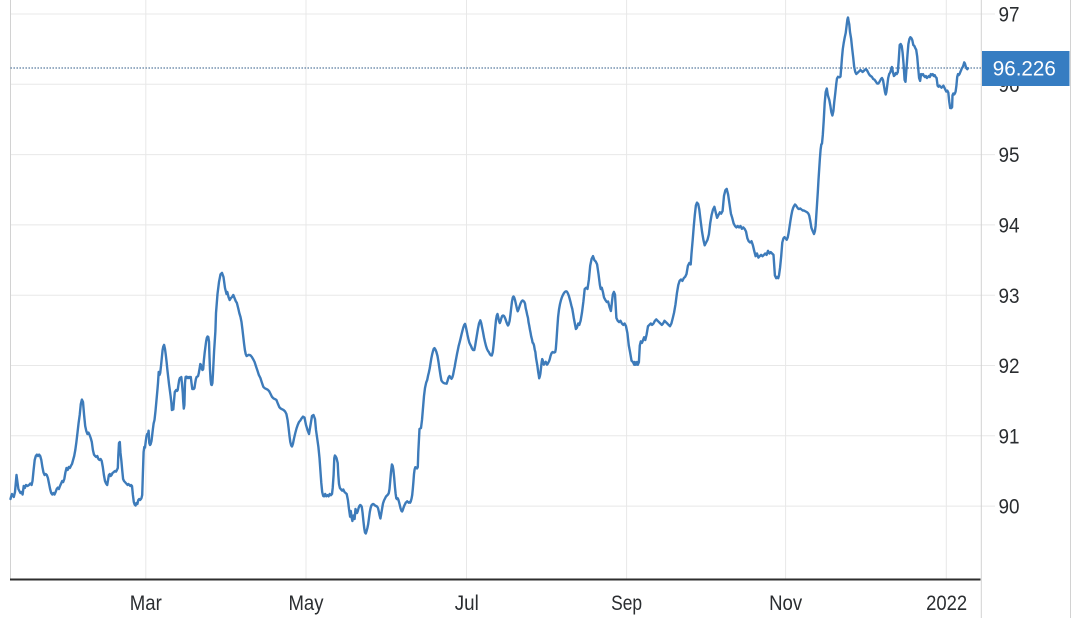 Image resolution: width=1080 pixels, height=618 pixels. I want to click on svg-text: 2022, so click(946, 603).